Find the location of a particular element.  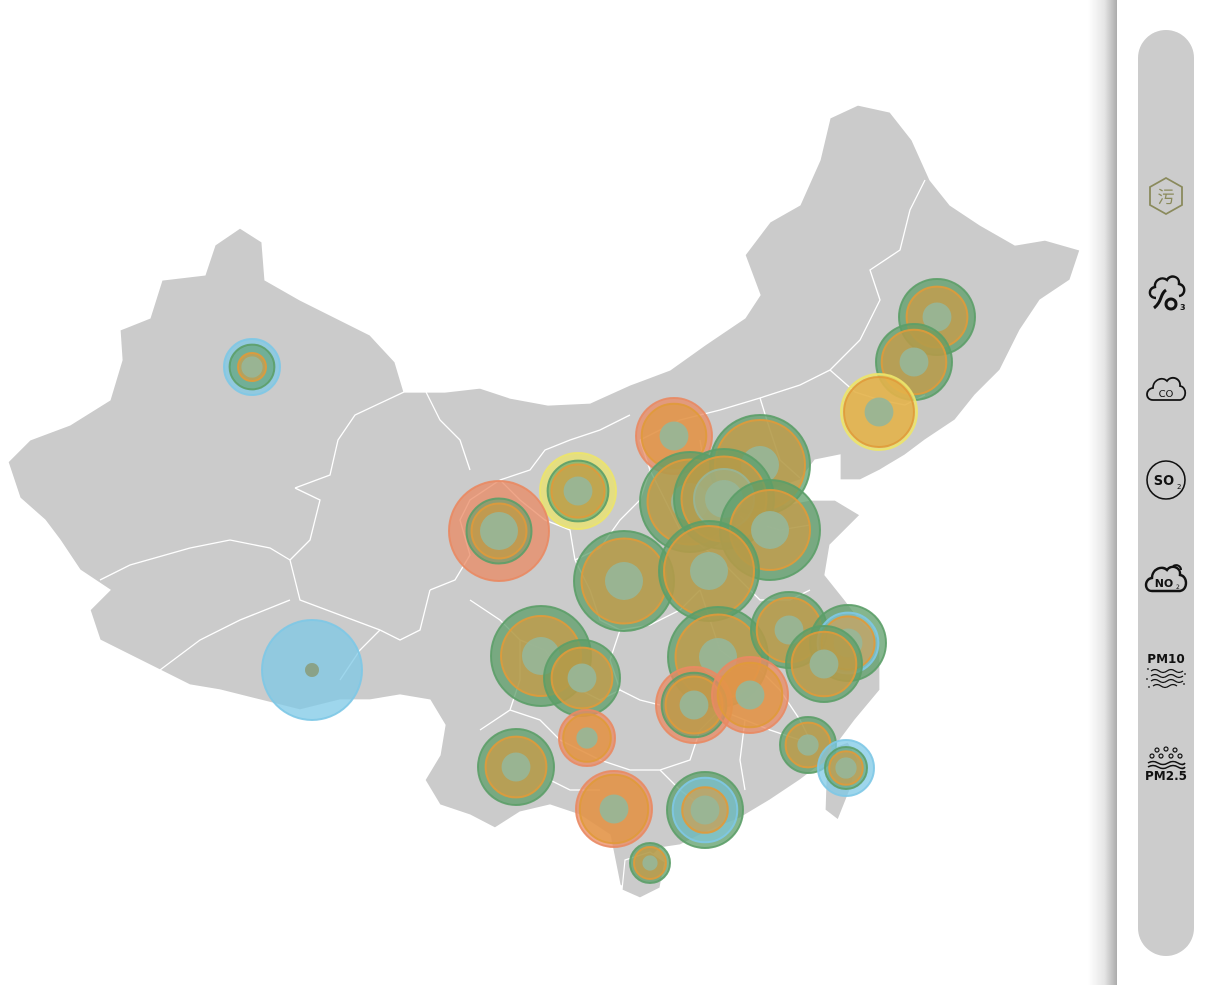

no2-icon: NO 2 is located at coordinates (1166, 578).